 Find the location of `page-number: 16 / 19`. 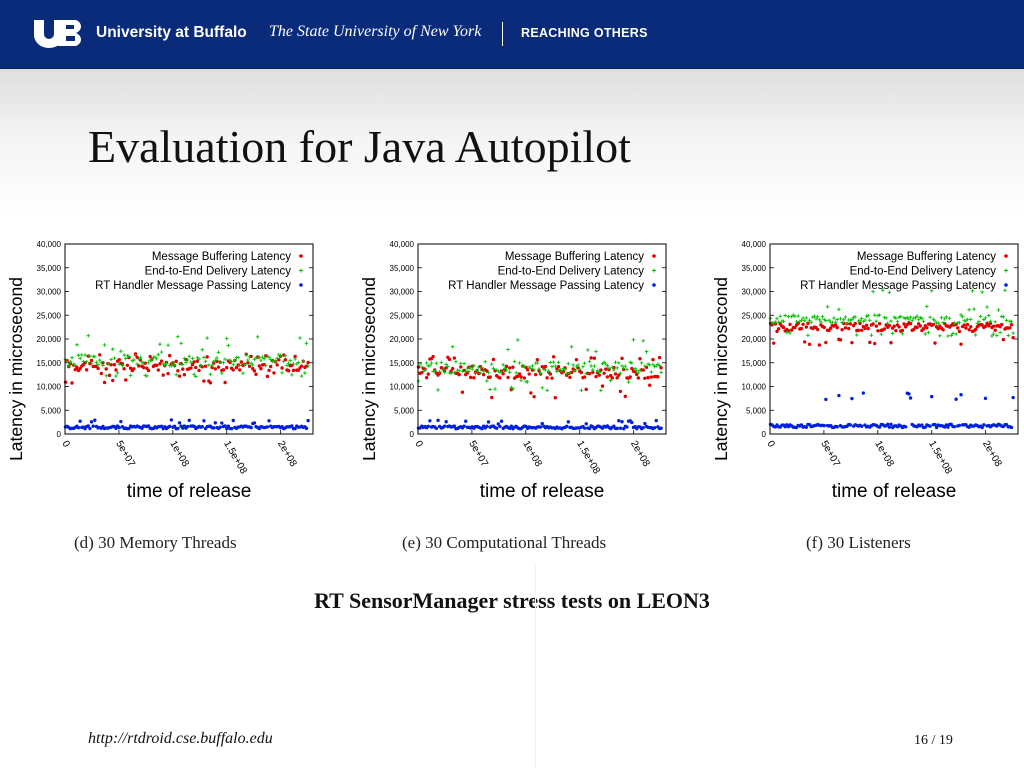

page-number: 16 / 19 is located at coordinates (933, 740).